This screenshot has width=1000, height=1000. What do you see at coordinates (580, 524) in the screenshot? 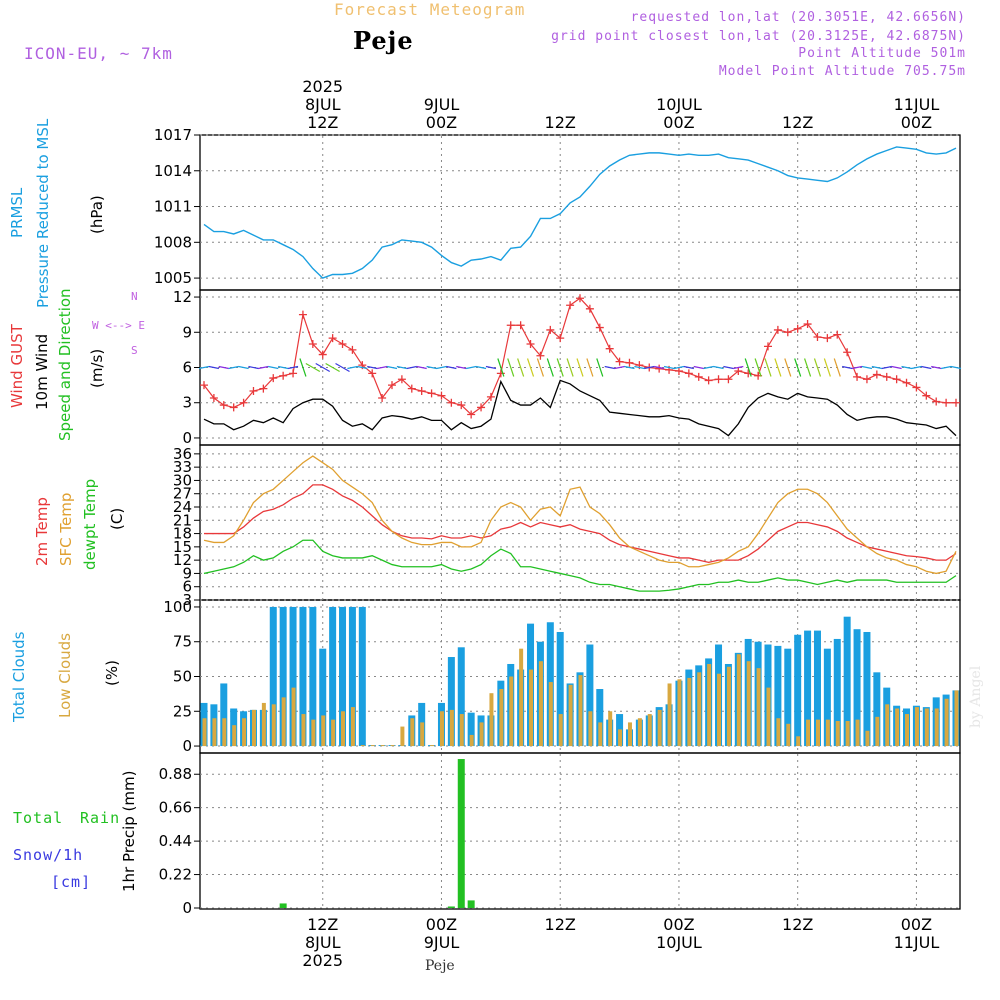
I see `t2m-line` at bounding box center [580, 524].